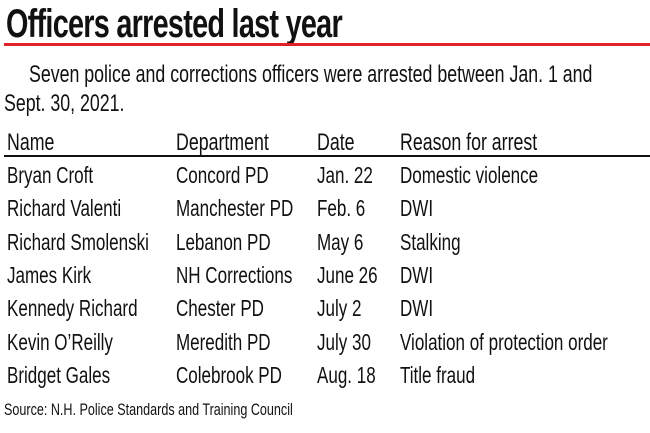 Image resolution: width=650 pixels, height=433 pixels. I want to click on cell-name: Kevin O’Reilly, so click(60, 341).